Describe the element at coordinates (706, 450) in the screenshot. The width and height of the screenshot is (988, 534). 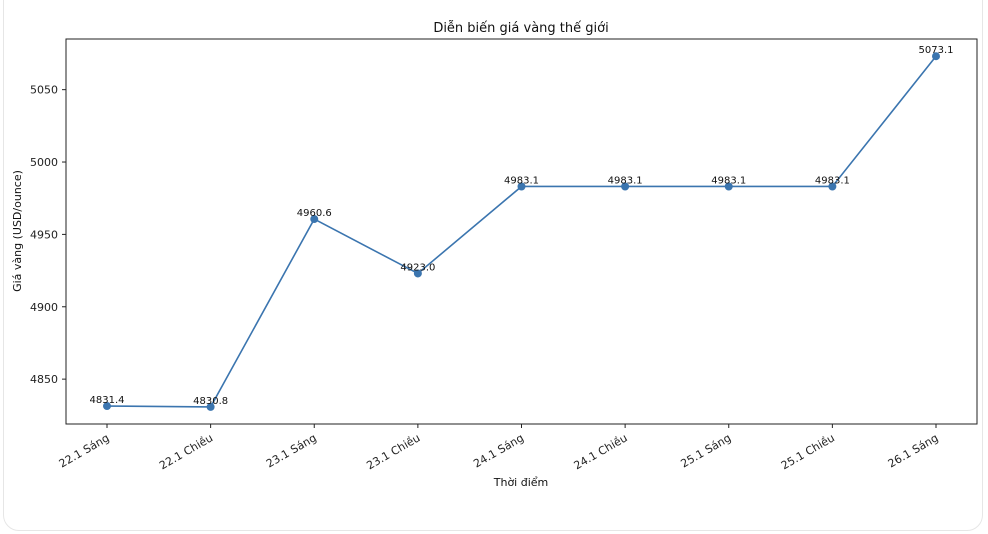
I see `x-tick-label: 25.1 Sáng` at that location.